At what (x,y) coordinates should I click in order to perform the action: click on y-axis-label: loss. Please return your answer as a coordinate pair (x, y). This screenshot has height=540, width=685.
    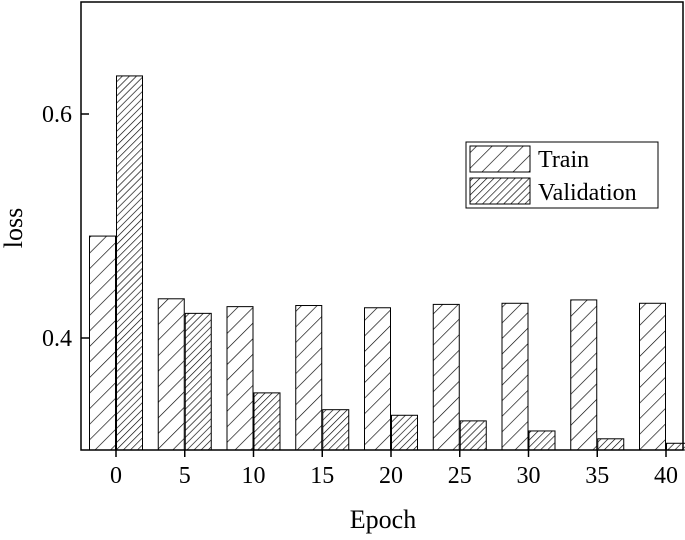
    Looking at the image, I should click on (14, 228).